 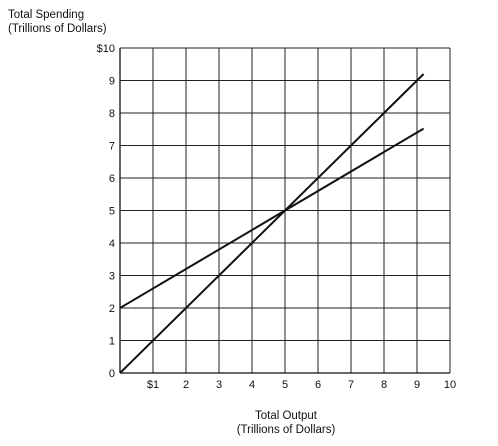 What do you see at coordinates (252, 385) in the screenshot?
I see `x-tick-label: 4` at bounding box center [252, 385].